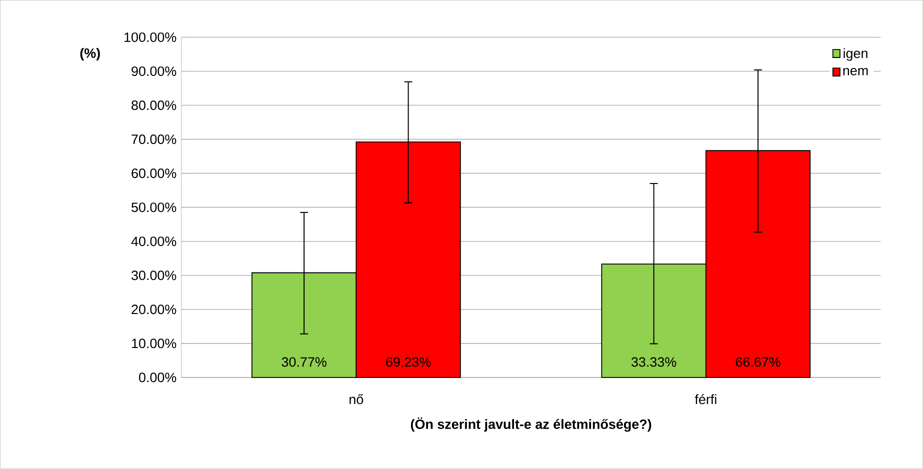 The width and height of the screenshot is (923, 469). Describe the element at coordinates (705, 399) in the screenshot. I see `x-tick-label: férfi` at that location.